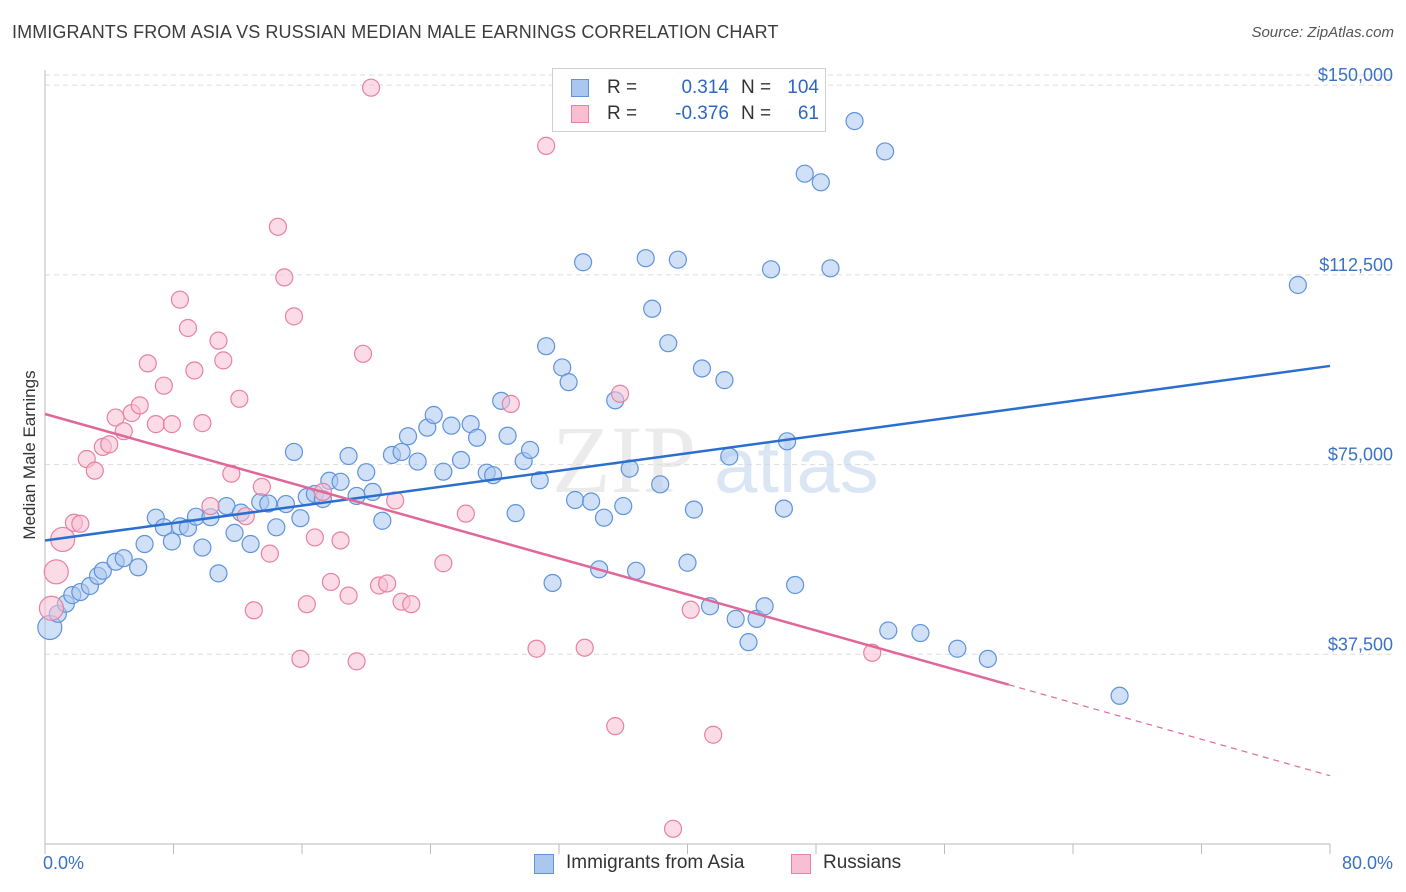  I want to click on y-tick-label: $112,500, so click(1356, 265).